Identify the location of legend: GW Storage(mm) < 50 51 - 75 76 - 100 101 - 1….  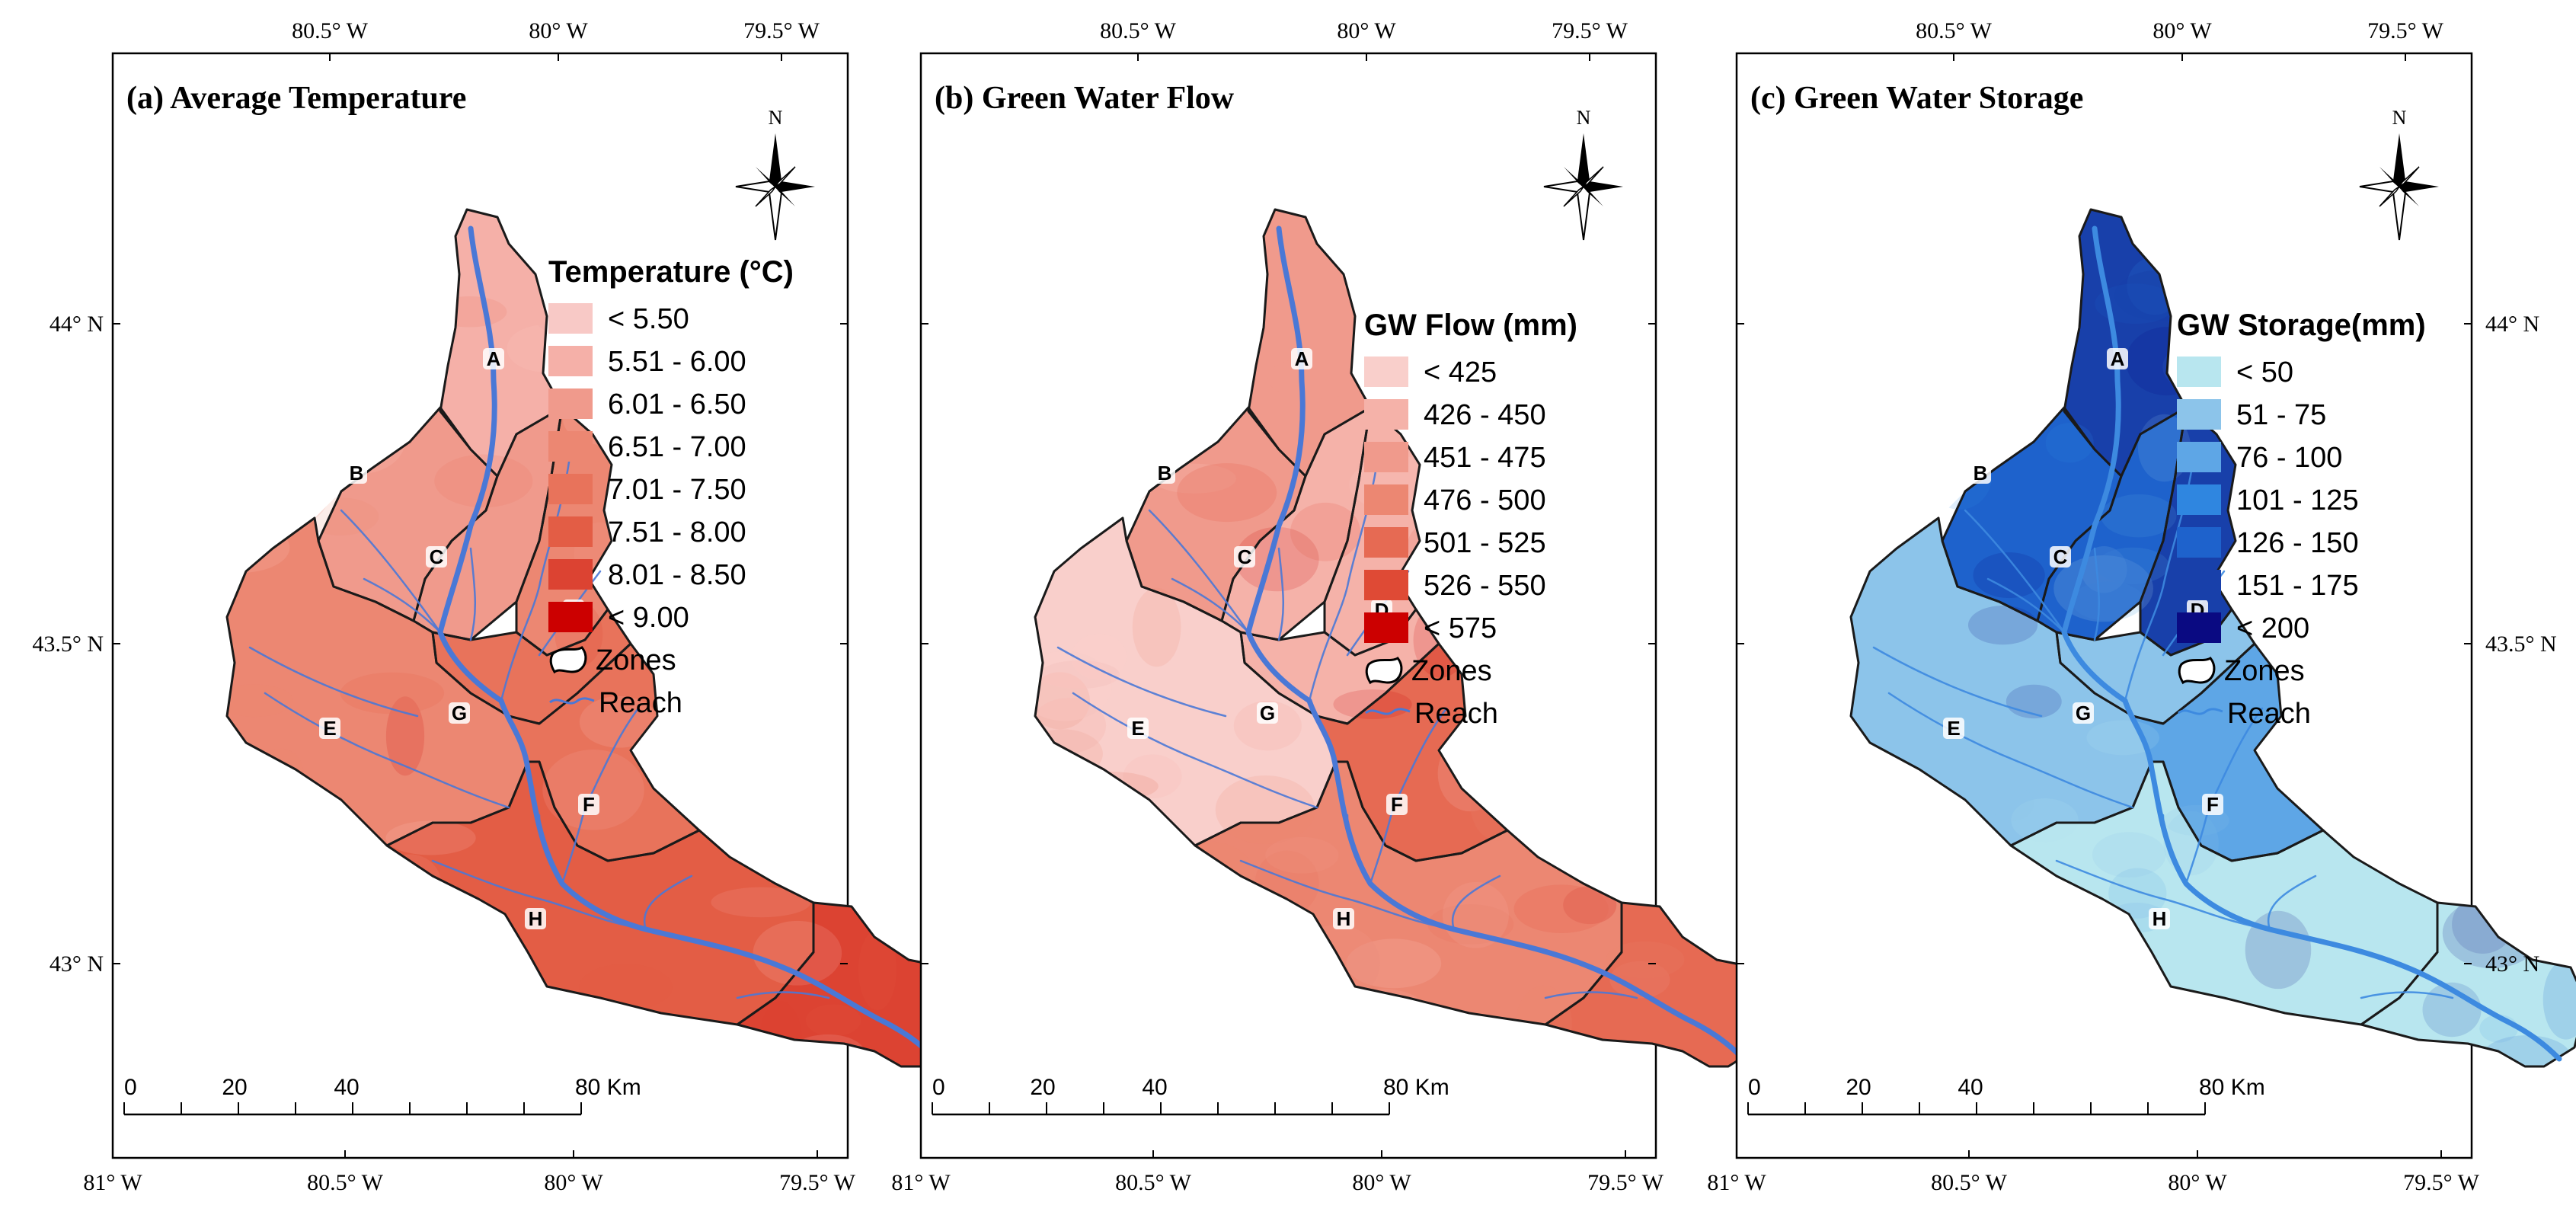
(2301, 519).